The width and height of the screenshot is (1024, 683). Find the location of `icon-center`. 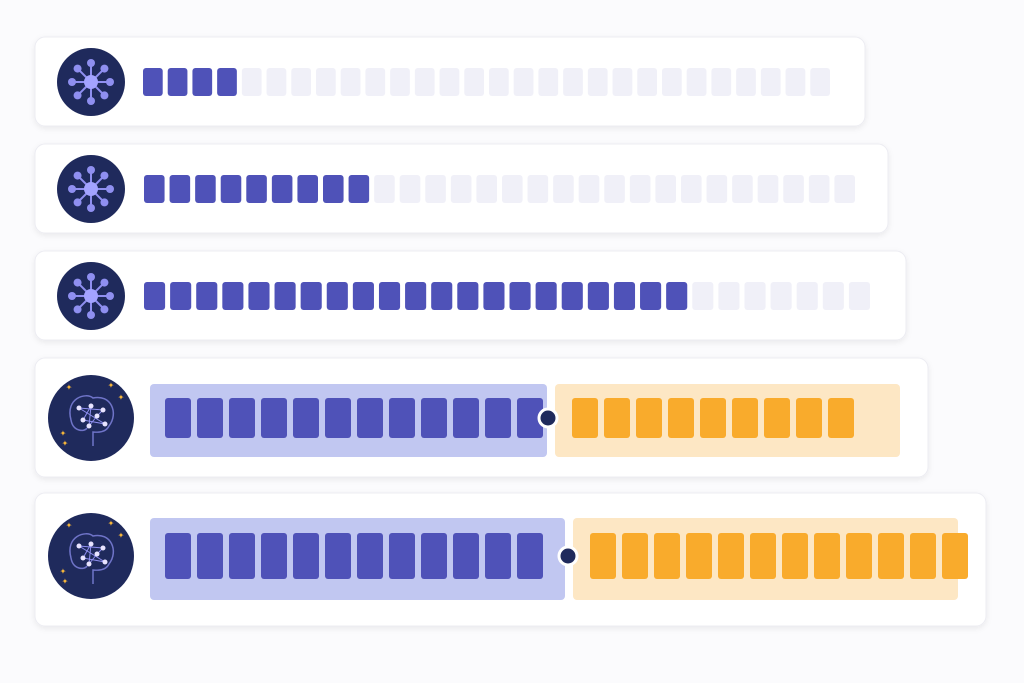

icon-center is located at coordinates (91, 296).